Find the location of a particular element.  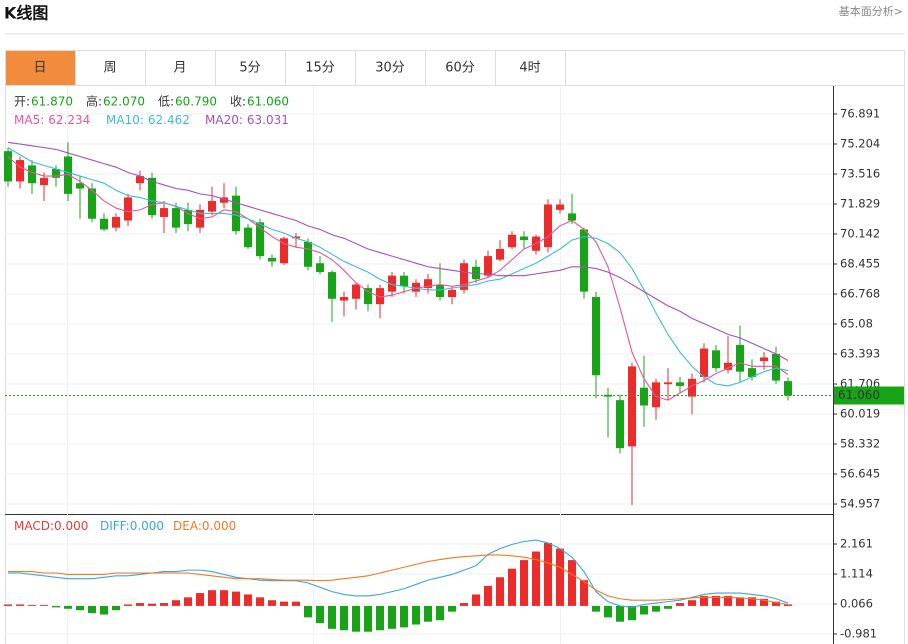

tab: 月 is located at coordinates (180, 68).